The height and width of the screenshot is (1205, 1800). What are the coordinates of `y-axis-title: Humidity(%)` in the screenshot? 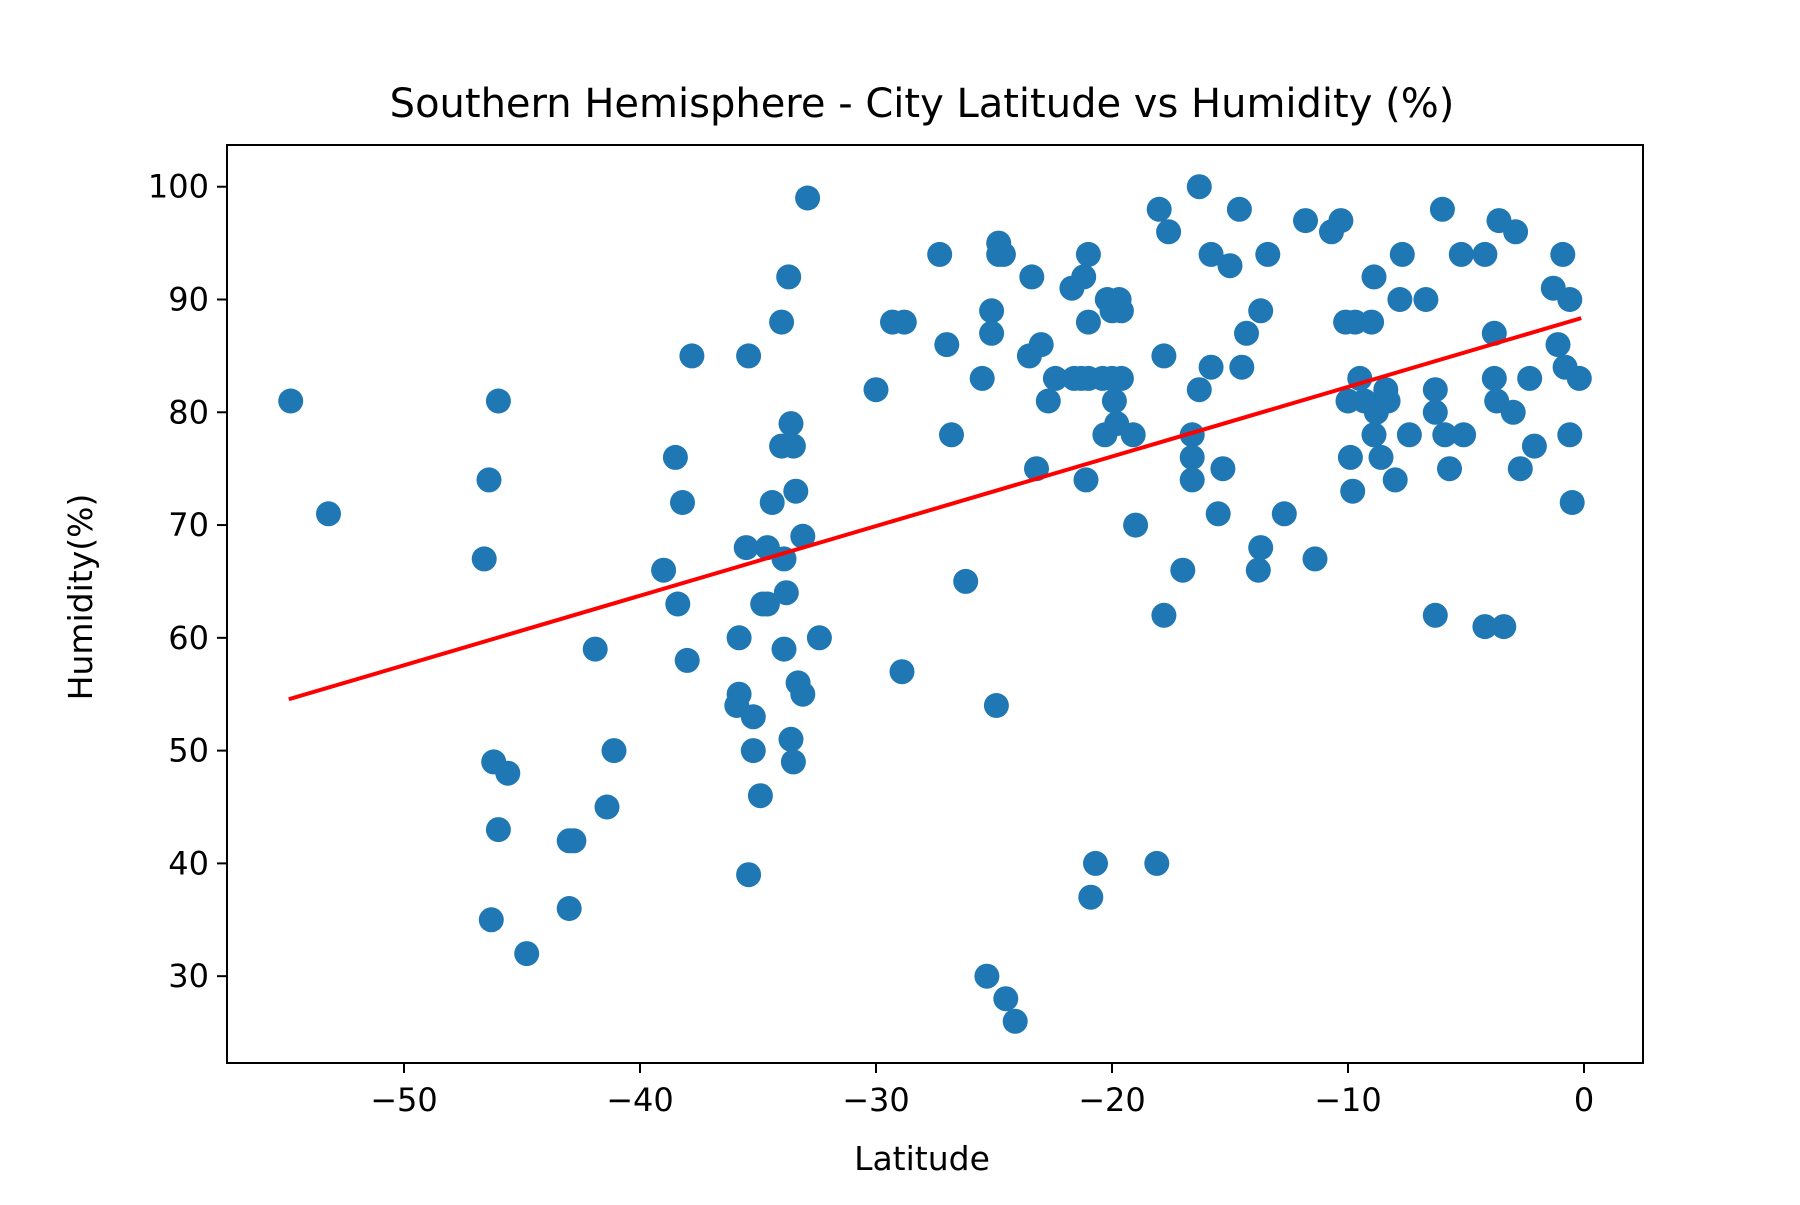 It's located at (80, 597).